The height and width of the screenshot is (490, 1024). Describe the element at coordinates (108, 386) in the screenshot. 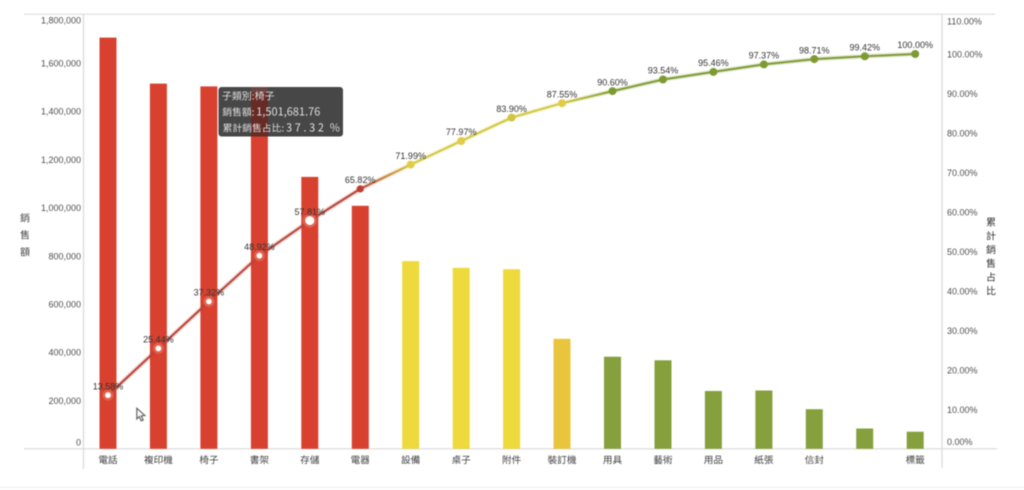

I see `svg-text: 13.58%` at that location.